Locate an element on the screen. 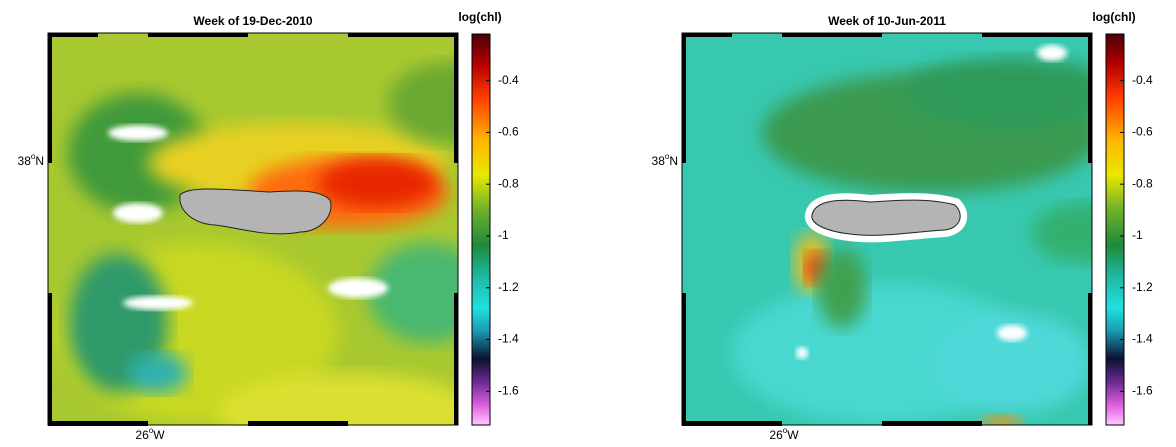  map-title: Week of 10-Jun-2011 is located at coordinates (887, 21).